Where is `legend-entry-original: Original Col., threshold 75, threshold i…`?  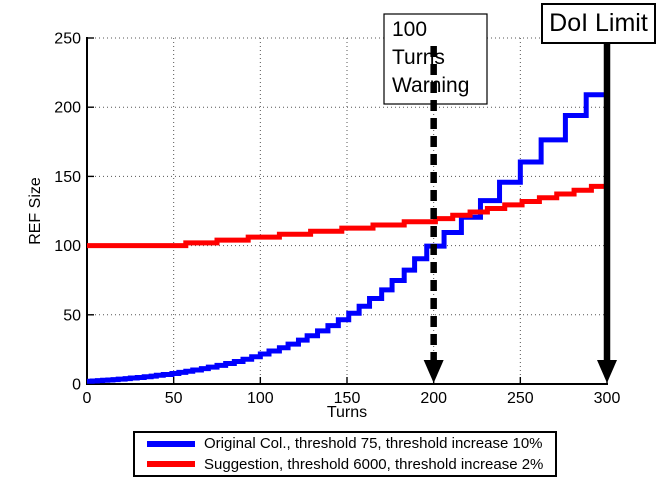
legend-entry-original: Original Col., threshold 75, threshold i… is located at coordinates (351, 443).